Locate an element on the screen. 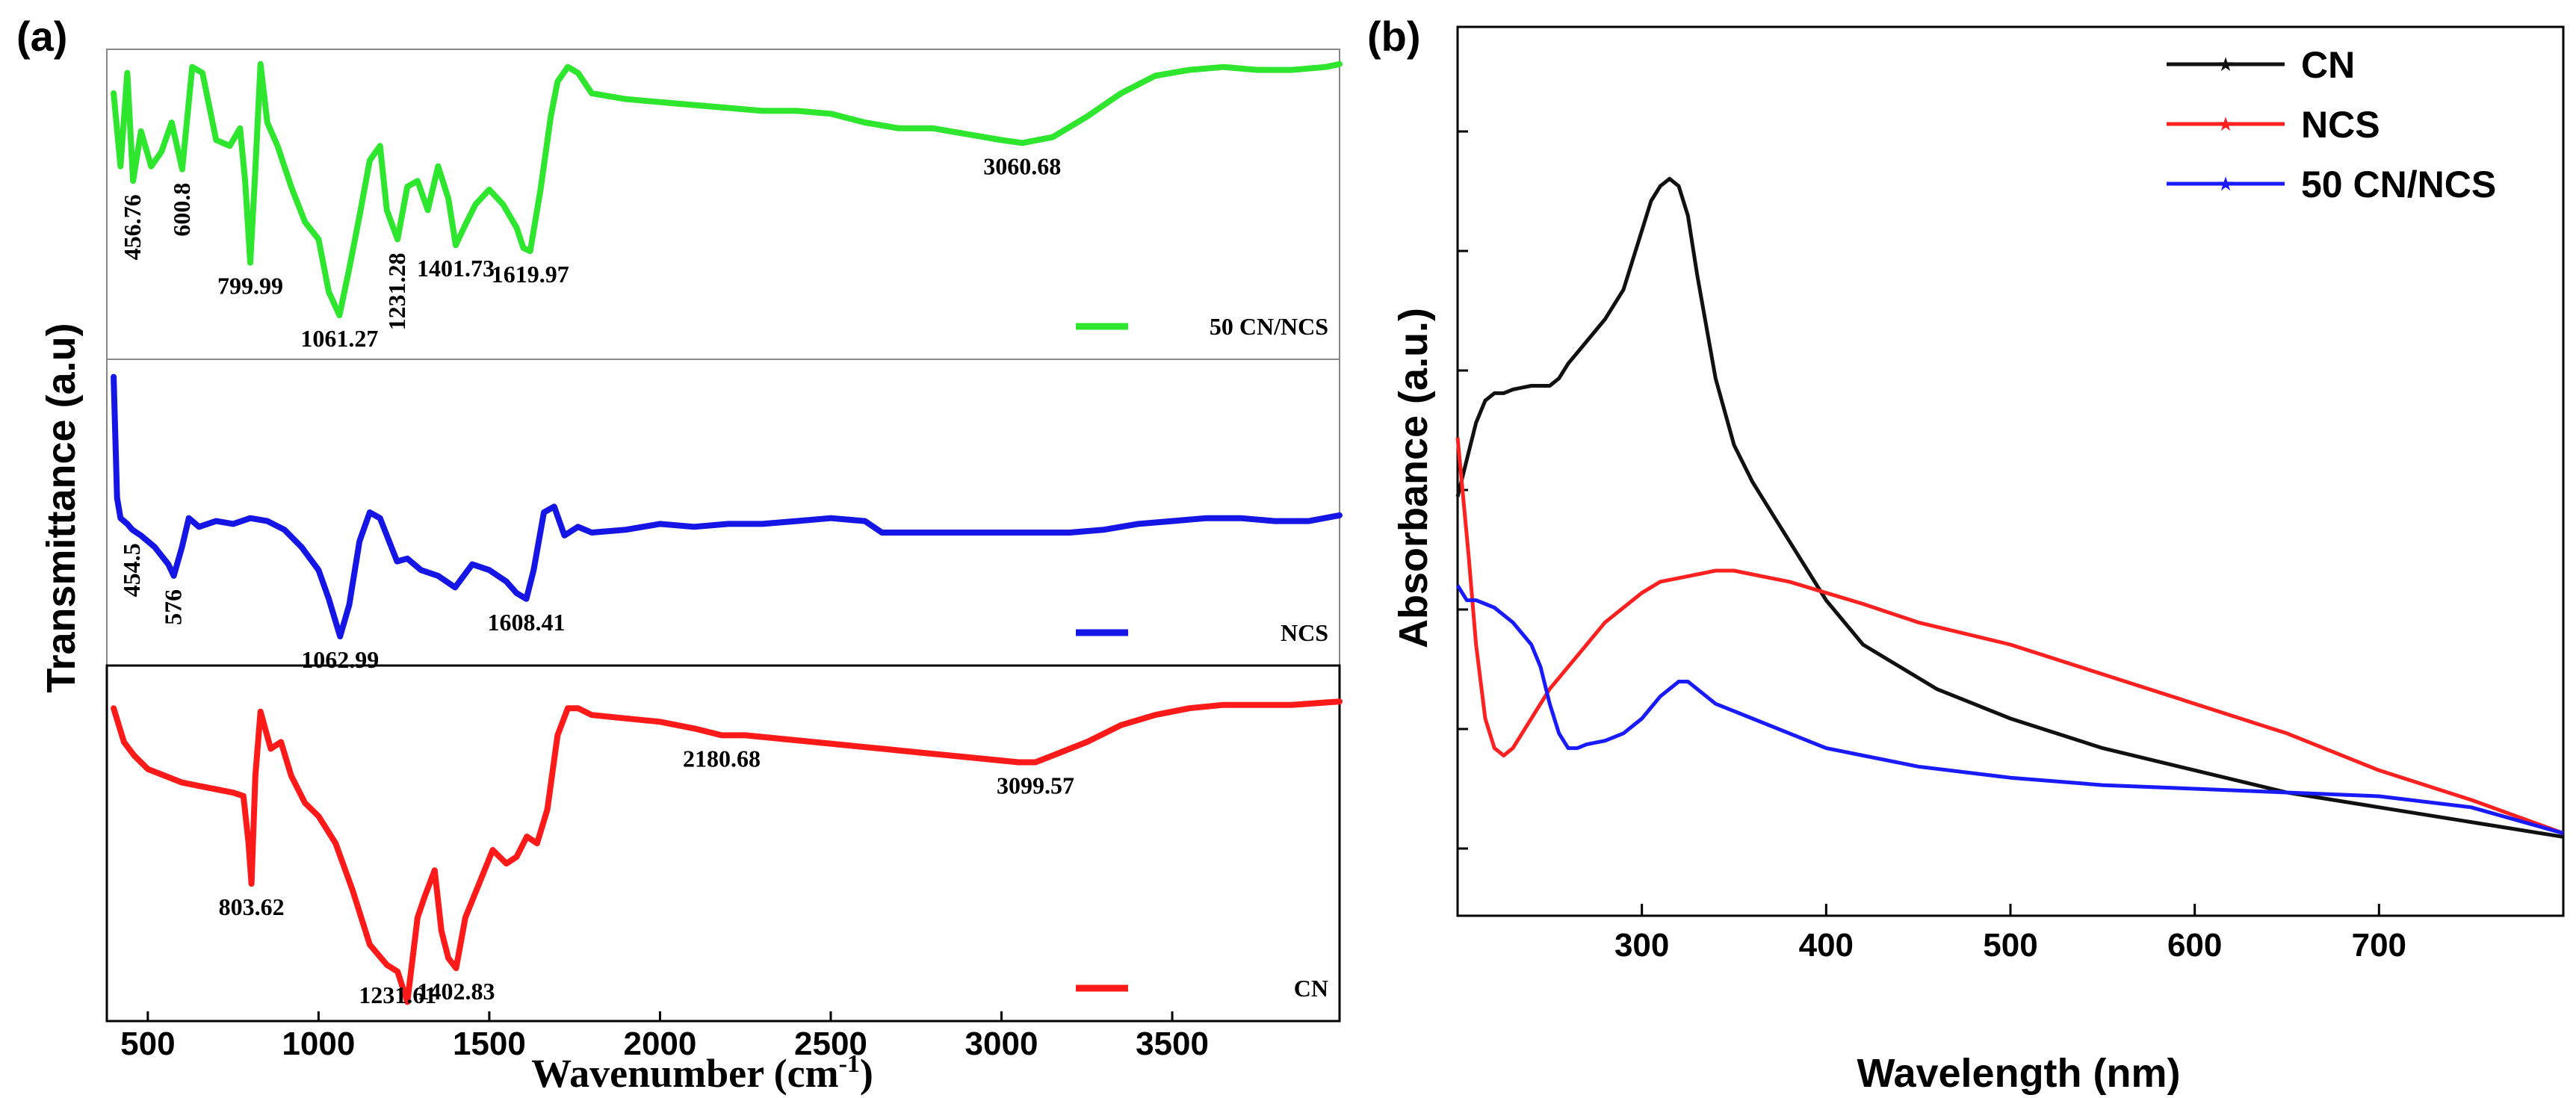 The width and height of the screenshot is (2576, 1098). y-axis-label-a: Transmittance (a.u) is located at coordinates (61, 507).